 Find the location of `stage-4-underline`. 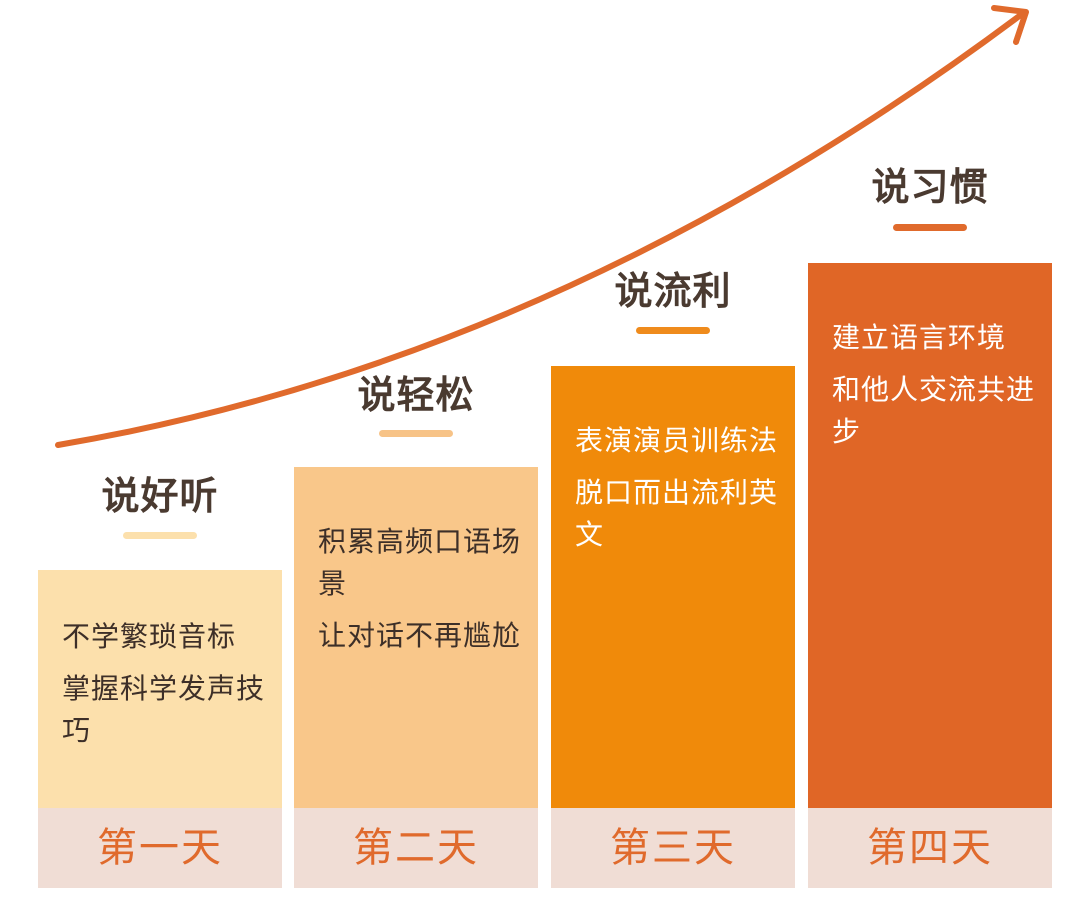

stage-4-underline is located at coordinates (930, 227).